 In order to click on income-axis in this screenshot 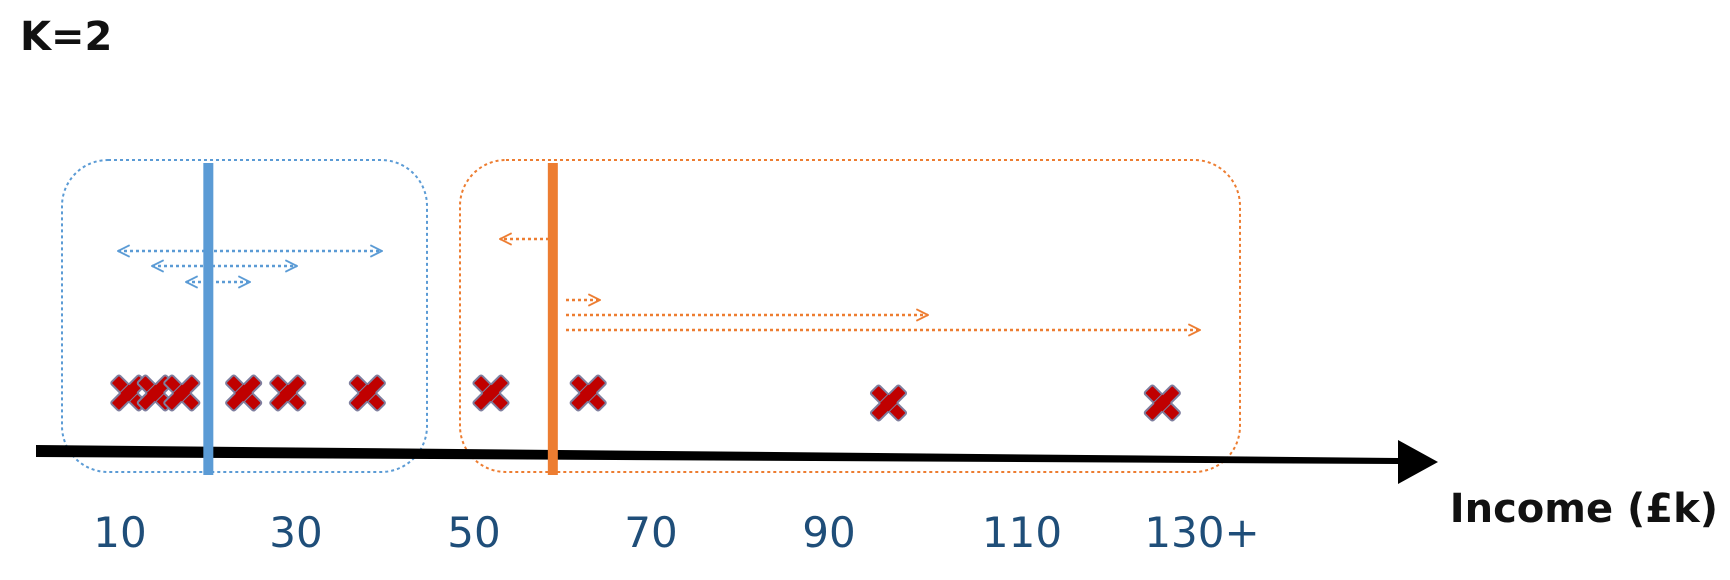, I will do `click(737, 462)`.